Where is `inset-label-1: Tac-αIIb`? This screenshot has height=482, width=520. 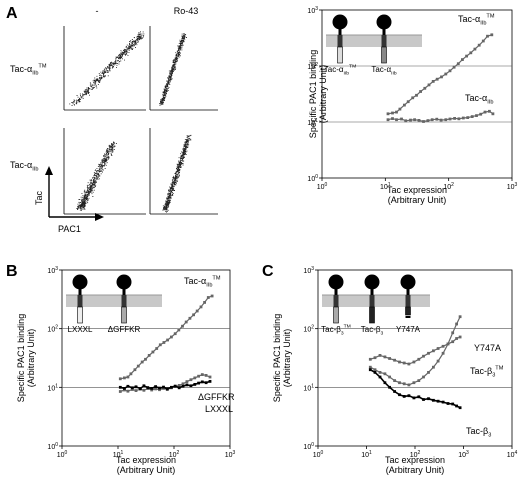
inset-label-1: Tac-αIIb is located at coordinates (384, 71).